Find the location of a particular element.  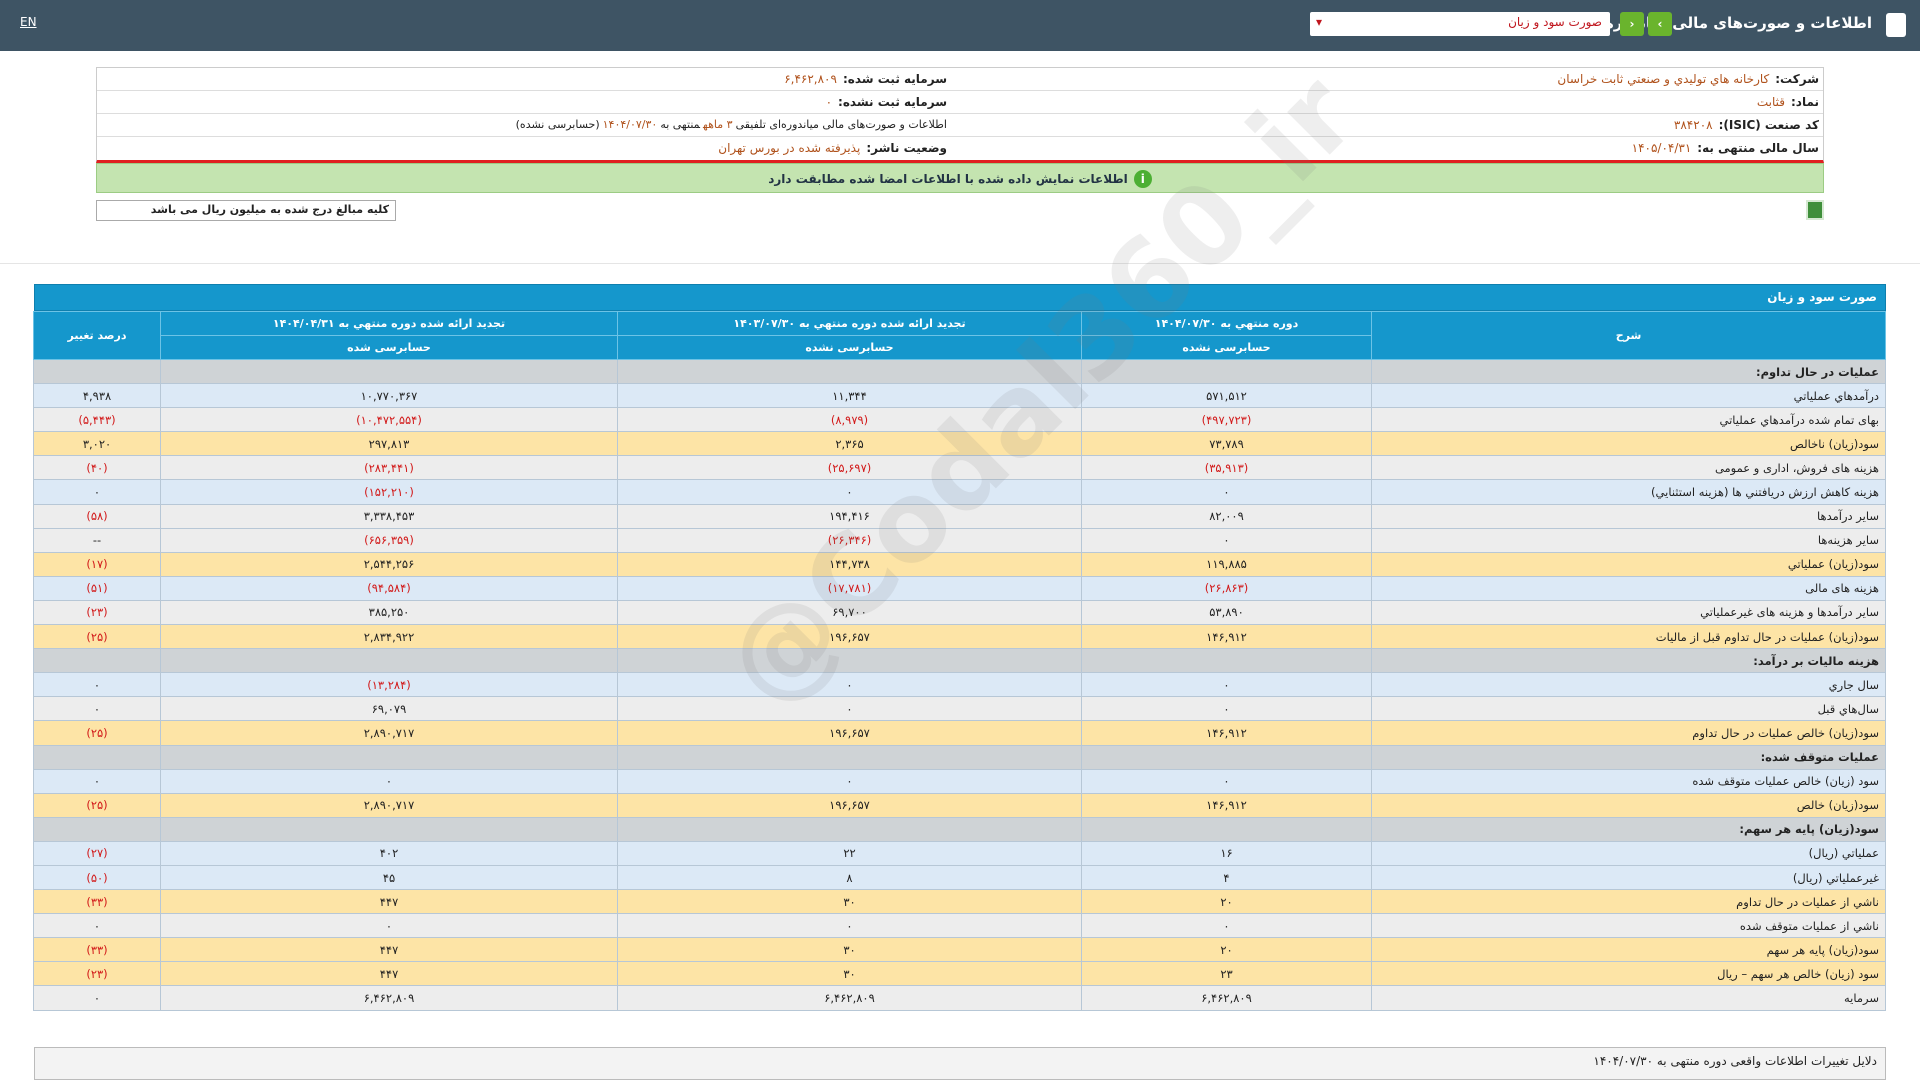

value-text: ۴۴۷ is located at coordinates (389, 973).